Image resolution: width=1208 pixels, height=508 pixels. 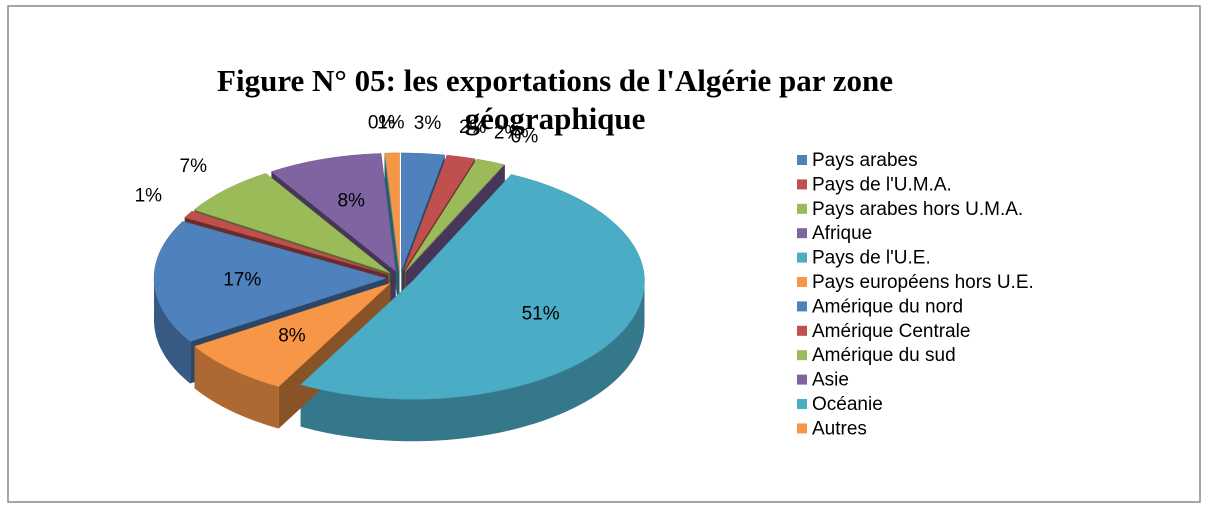 I want to click on legend-label: Pays arabes, so click(x=865, y=160).